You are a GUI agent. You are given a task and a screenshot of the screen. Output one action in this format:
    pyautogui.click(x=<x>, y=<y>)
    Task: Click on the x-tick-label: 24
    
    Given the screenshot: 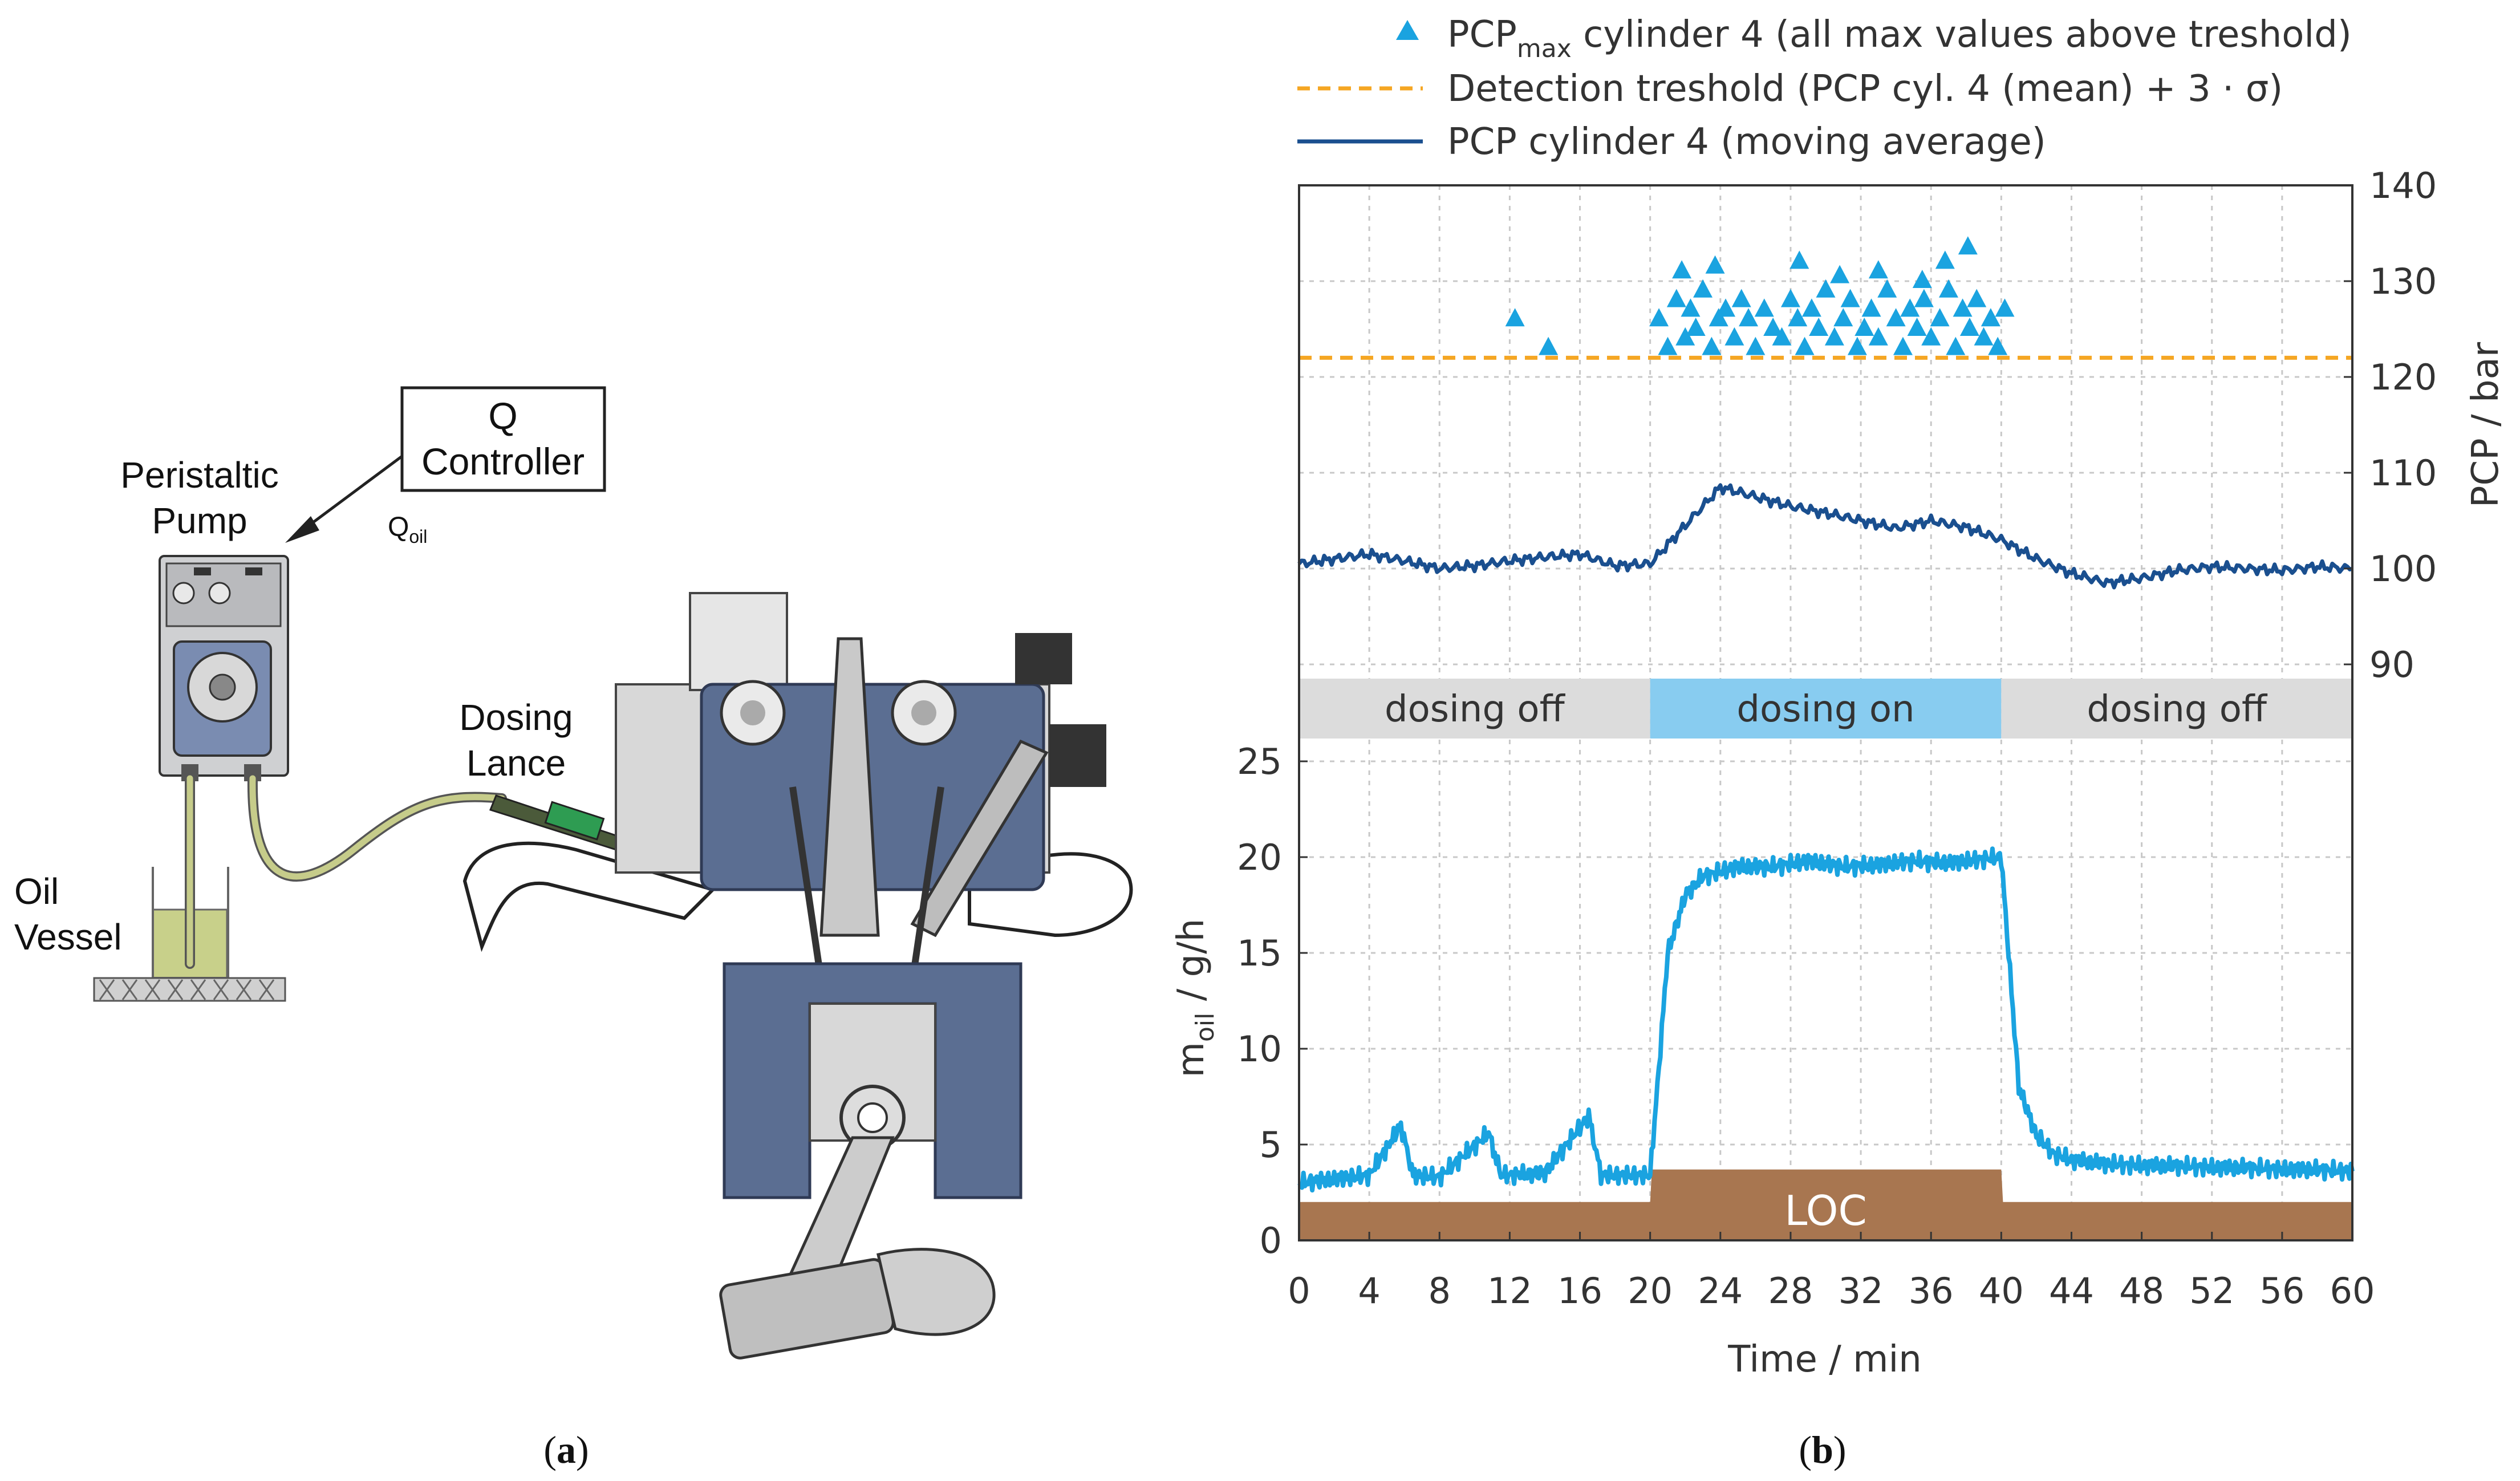 What is the action you would take?
    pyautogui.click(x=1720, y=1291)
    